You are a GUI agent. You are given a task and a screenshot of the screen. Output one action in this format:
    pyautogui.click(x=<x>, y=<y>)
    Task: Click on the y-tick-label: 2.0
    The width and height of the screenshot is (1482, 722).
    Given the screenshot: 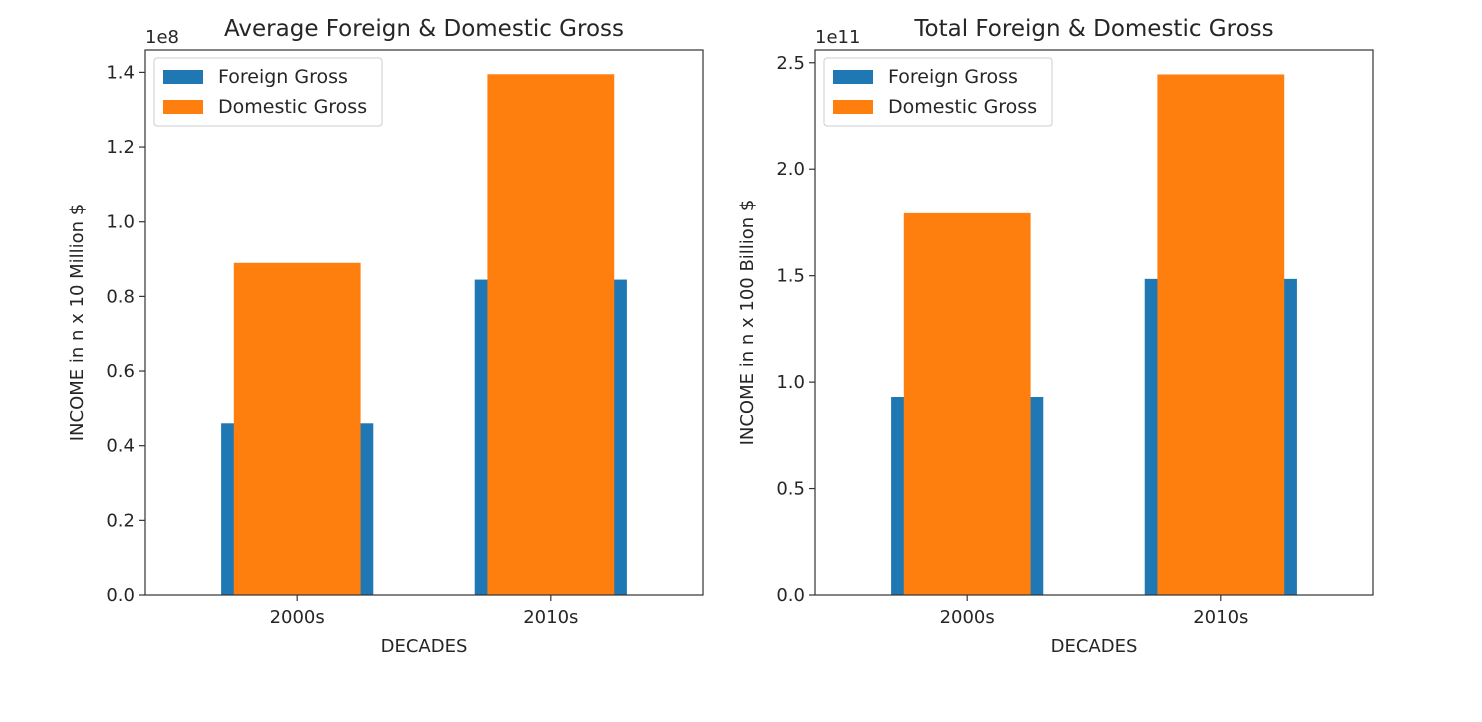 What is the action you would take?
    pyautogui.click(x=790, y=169)
    